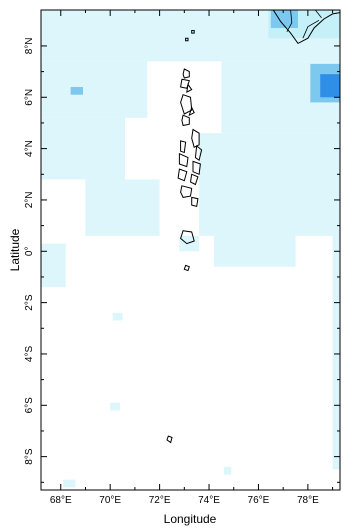  I want to click on y-axis-title: Latitude, so click(15, 249).